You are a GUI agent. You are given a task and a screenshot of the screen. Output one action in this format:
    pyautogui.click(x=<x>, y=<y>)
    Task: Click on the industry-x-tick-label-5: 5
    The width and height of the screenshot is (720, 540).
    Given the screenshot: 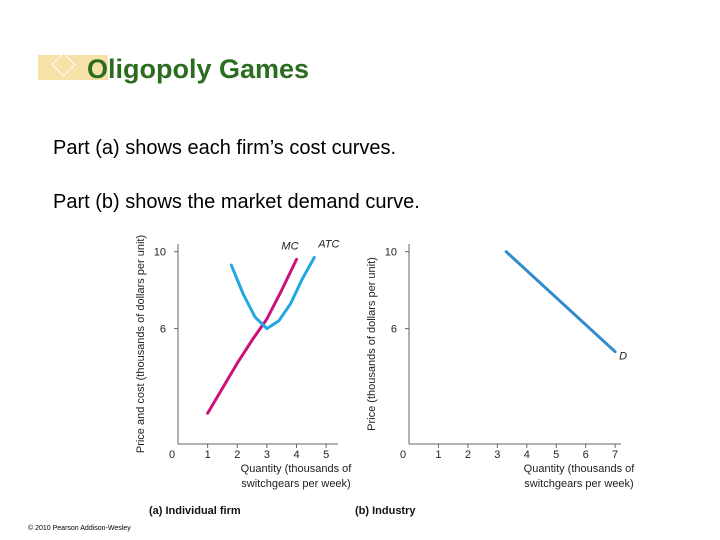 What is the action you would take?
    pyautogui.click(x=556, y=455)
    